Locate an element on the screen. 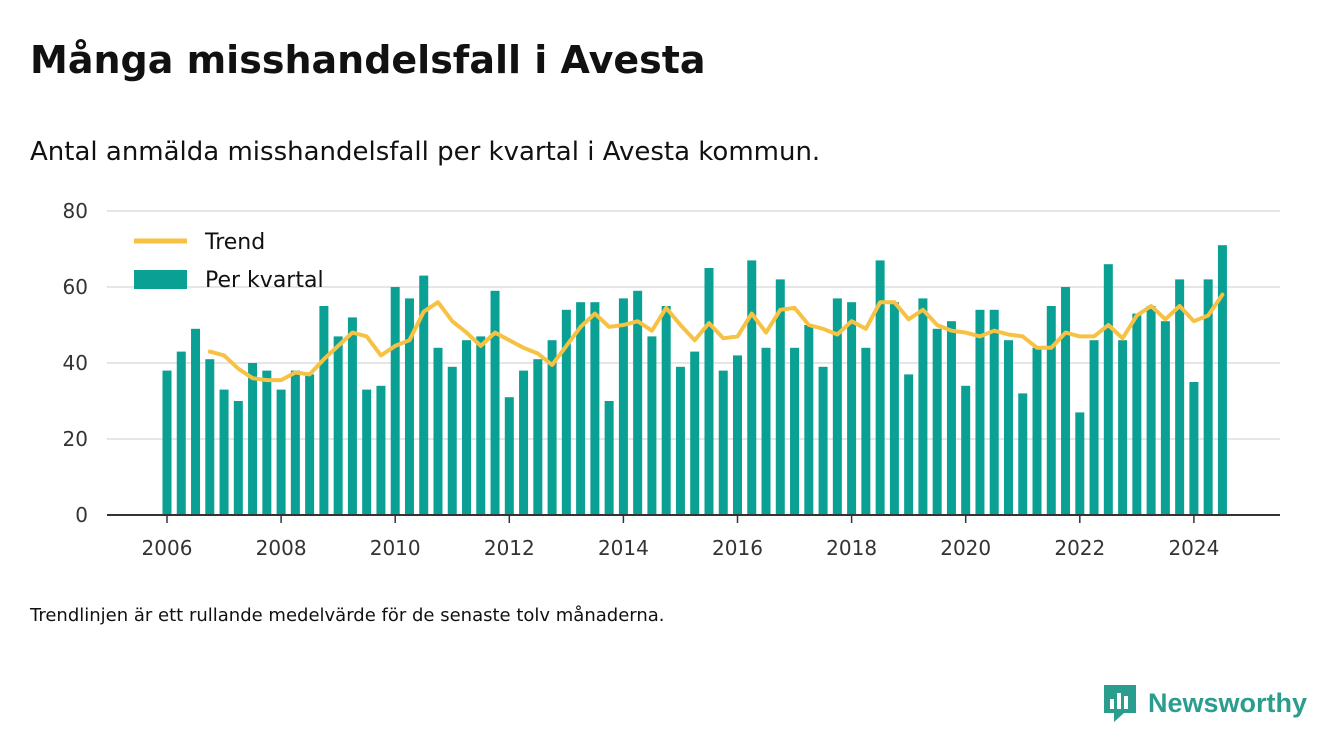 The height and width of the screenshot is (753, 1340). x-tick-label-2016: 2016 is located at coordinates (737, 548).